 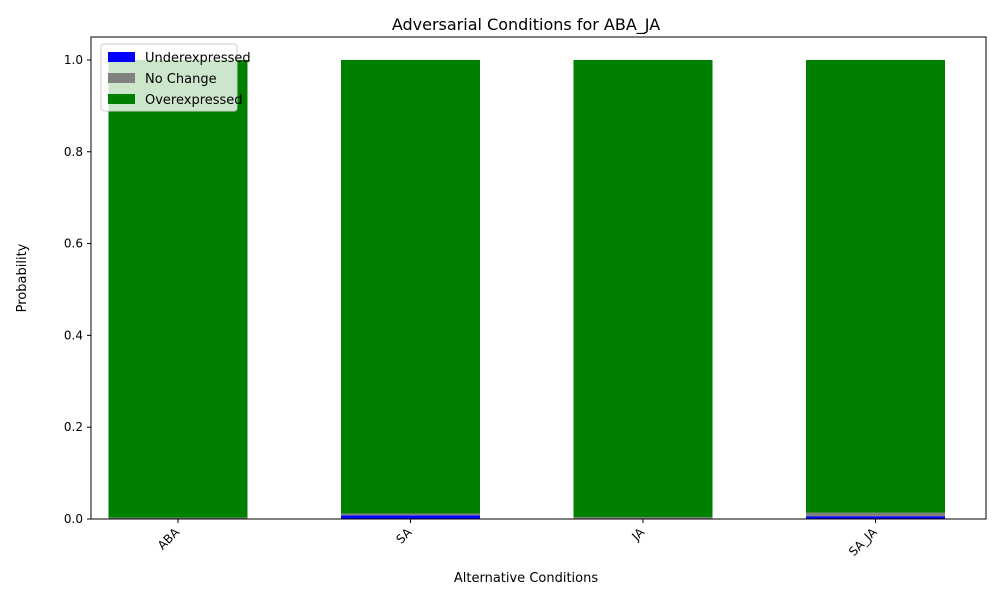 What do you see at coordinates (198, 58) in the screenshot?
I see `legend-label: Underexpressed` at bounding box center [198, 58].